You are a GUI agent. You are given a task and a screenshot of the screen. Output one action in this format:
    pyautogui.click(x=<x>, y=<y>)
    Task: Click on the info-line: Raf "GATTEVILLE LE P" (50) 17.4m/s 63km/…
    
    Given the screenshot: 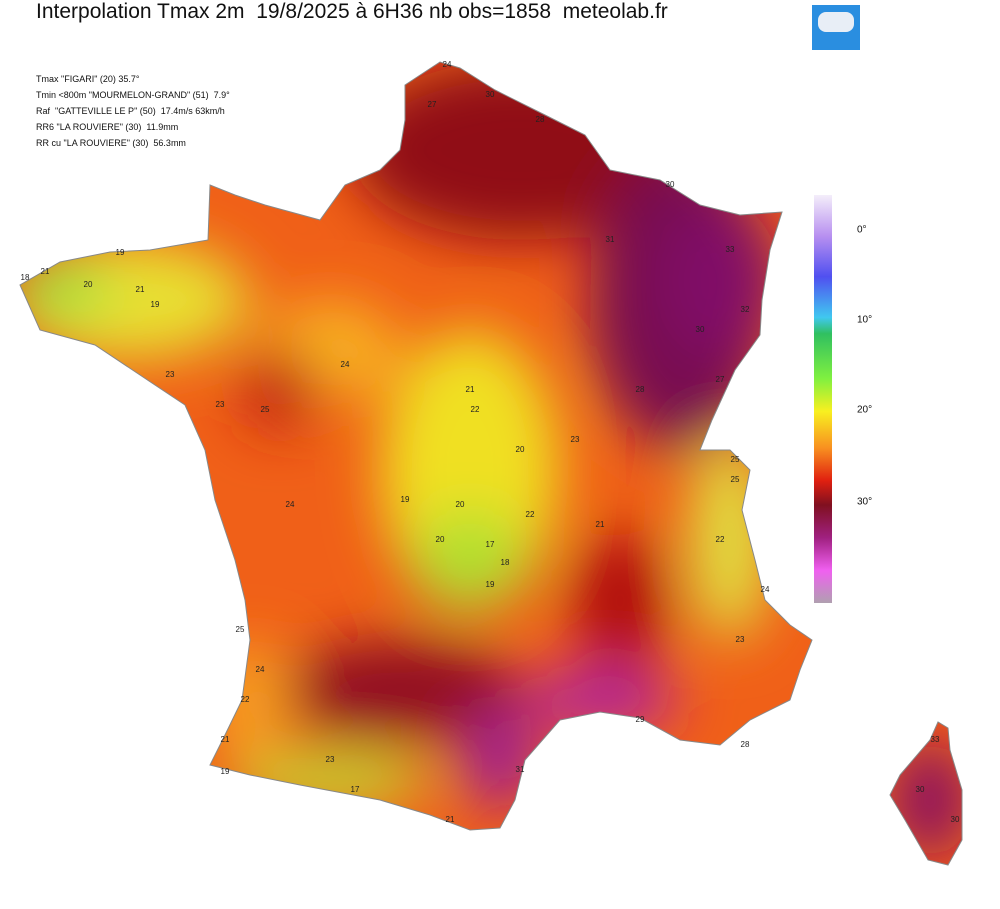 What is the action you would take?
    pyautogui.click(x=130, y=111)
    